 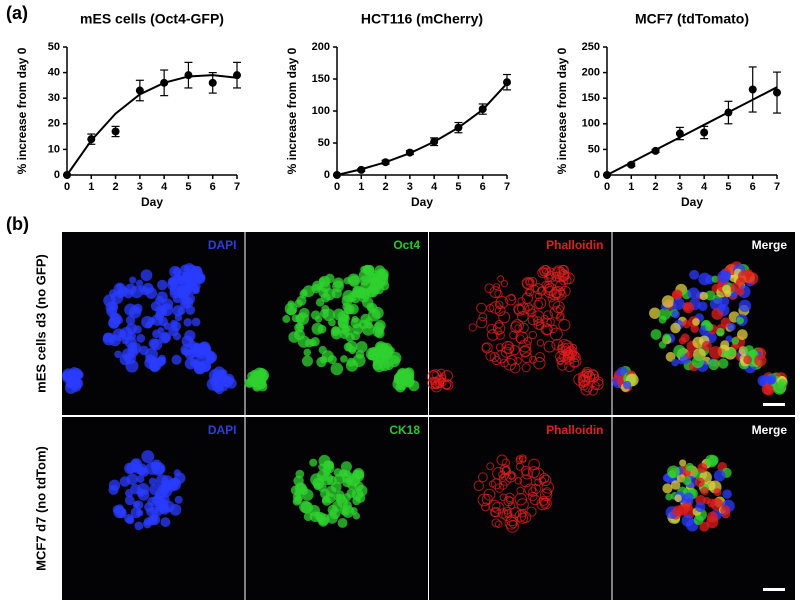 I want to click on channel-label: Phalloidin, so click(x=574, y=245).